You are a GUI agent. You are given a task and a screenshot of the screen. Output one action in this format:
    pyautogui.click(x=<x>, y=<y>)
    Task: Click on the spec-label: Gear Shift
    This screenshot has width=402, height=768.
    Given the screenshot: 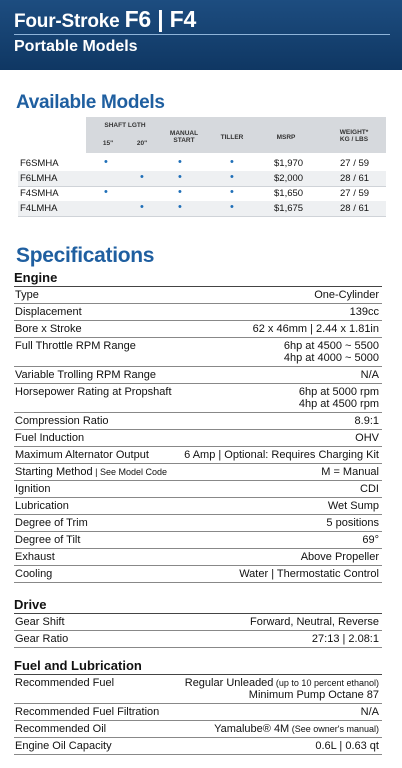 What is the action you would take?
    pyautogui.click(x=40, y=622)
    